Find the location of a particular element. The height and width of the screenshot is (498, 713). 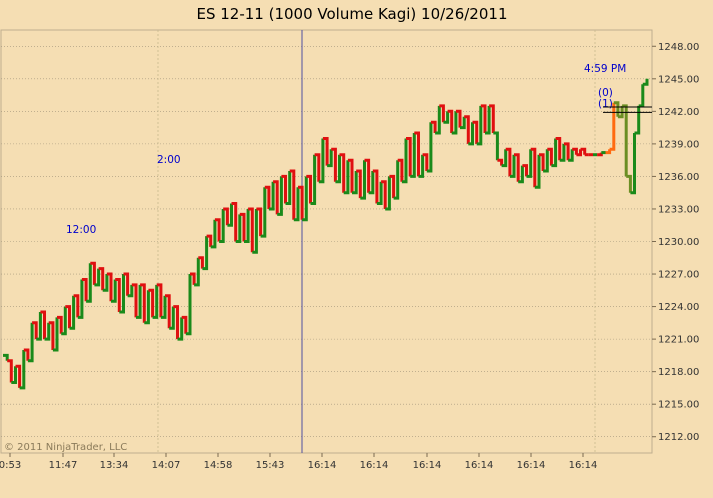

copyright-label: © 2011 NinjaTrader, LLC is located at coordinates (65, 447).